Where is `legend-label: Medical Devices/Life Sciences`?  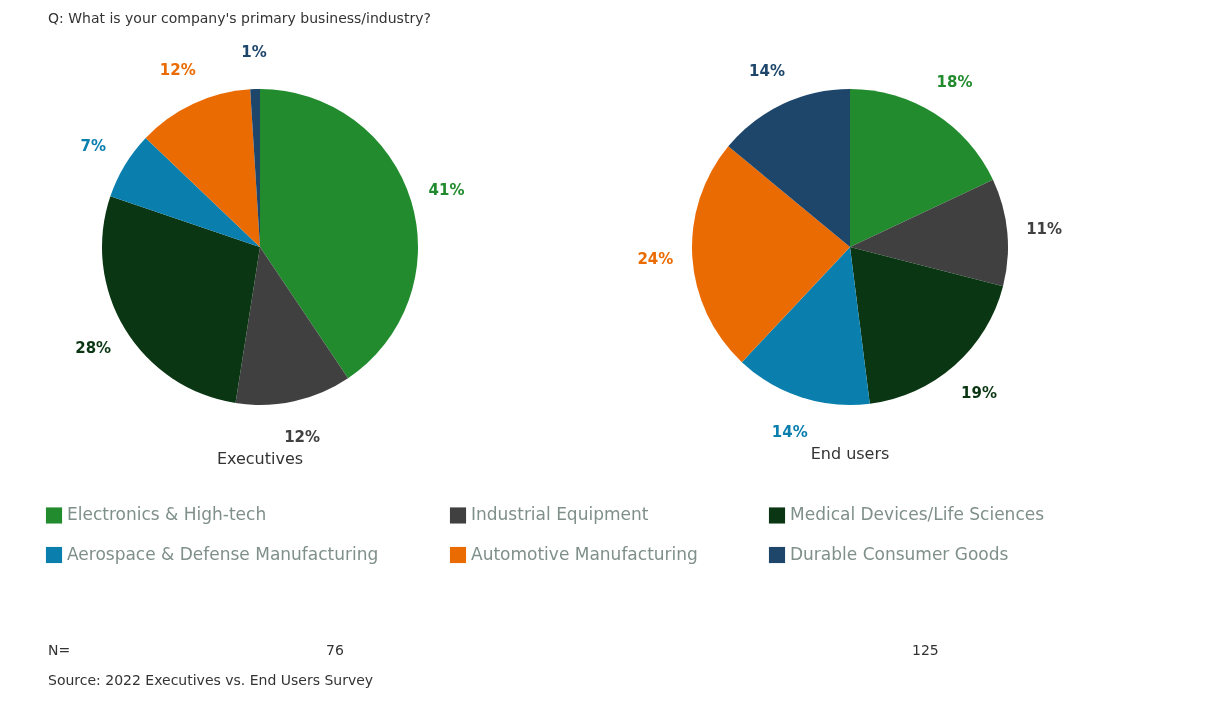 legend-label: Medical Devices/Life Sciences is located at coordinates (917, 514).